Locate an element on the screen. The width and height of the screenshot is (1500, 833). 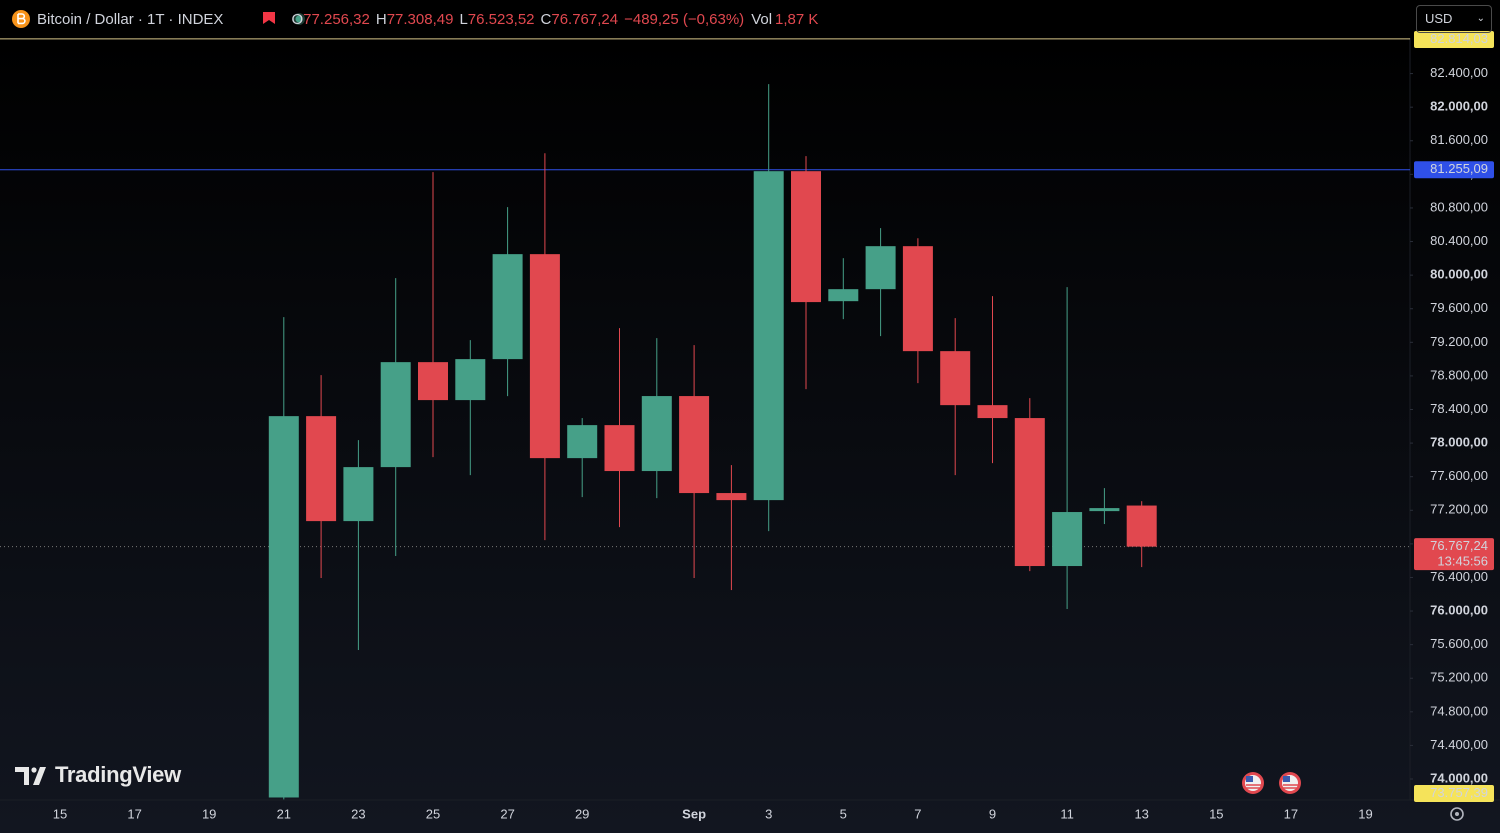
symbol-name: Bitcoin / Dollar · 1T · INDEX is located at coordinates (130, 19).